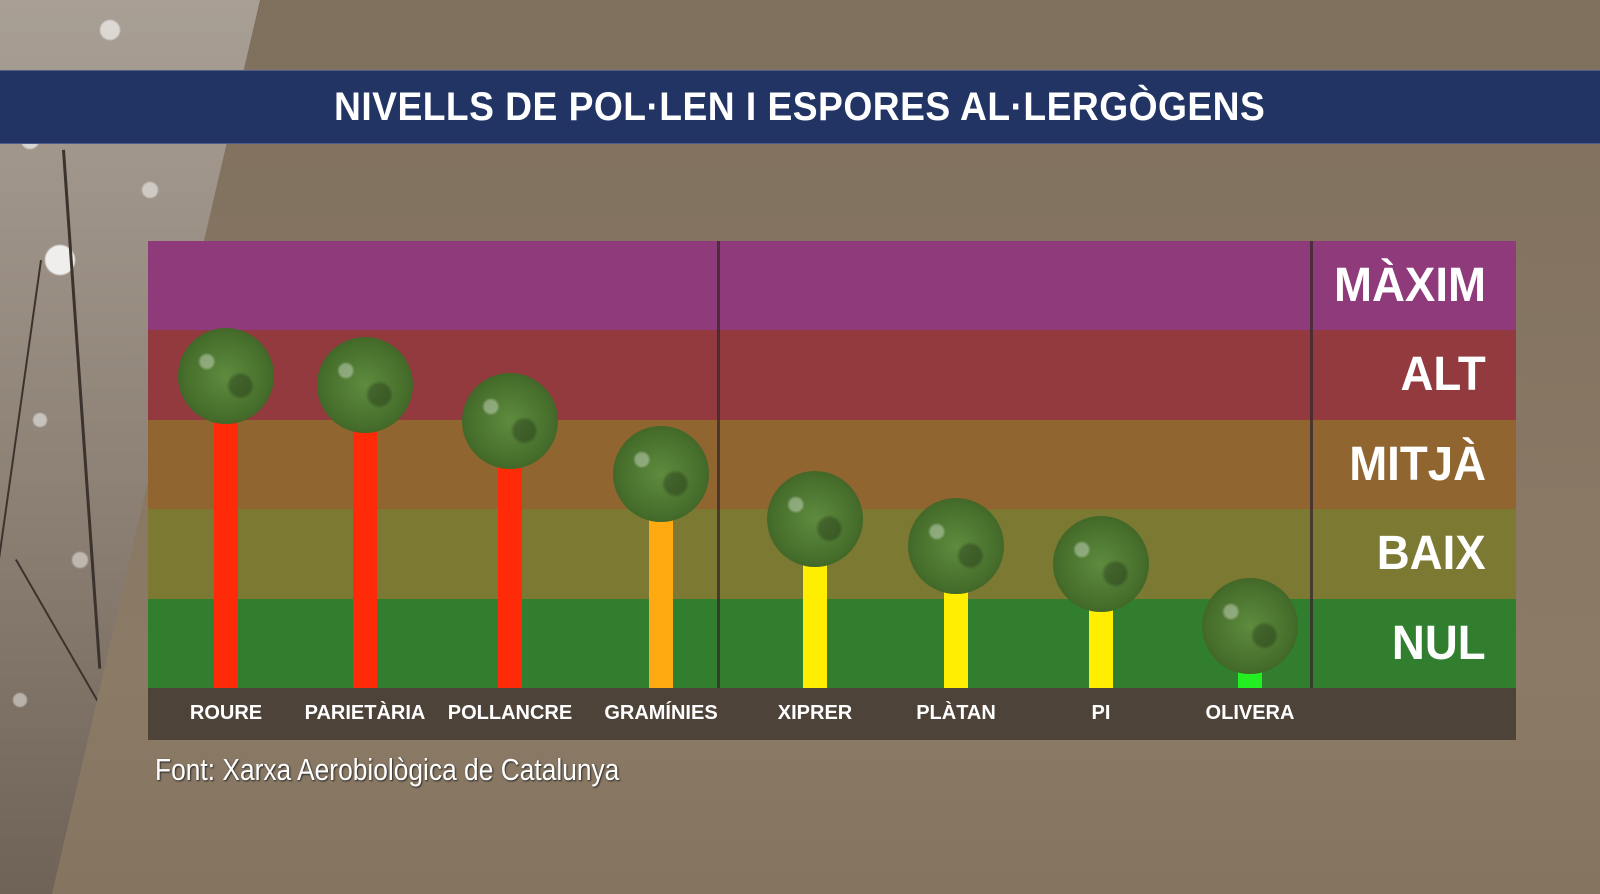 The width and height of the screenshot is (1600, 894). I want to click on bar-gramínies, so click(661, 603).